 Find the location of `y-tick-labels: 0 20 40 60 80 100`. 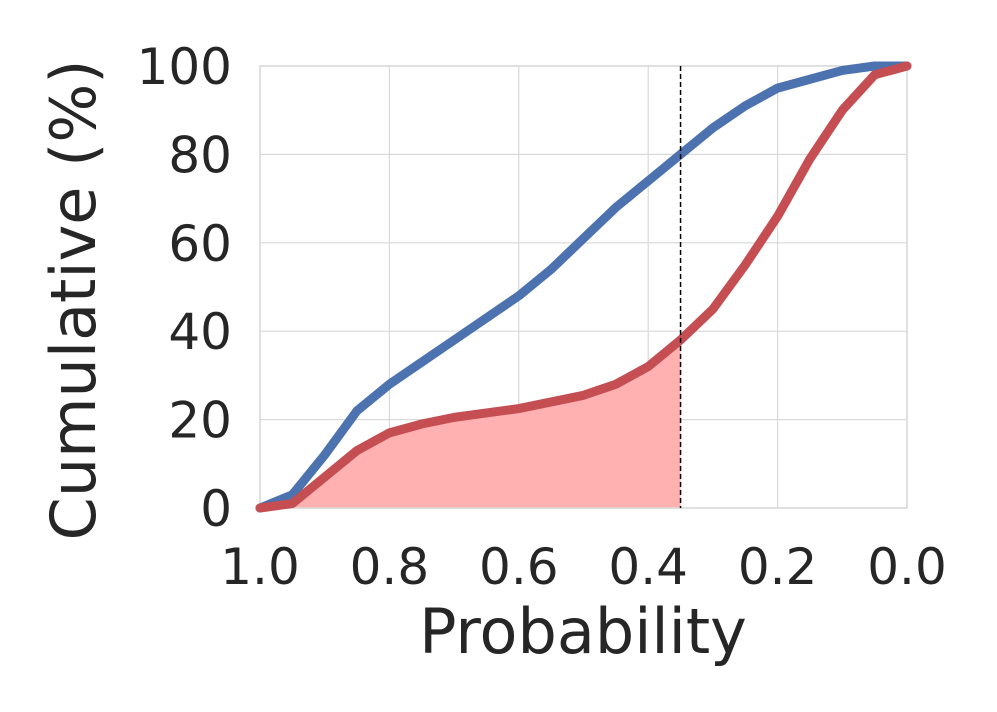

y-tick-labels: 0 20 40 60 80 100 is located at coordinates (184, 288).